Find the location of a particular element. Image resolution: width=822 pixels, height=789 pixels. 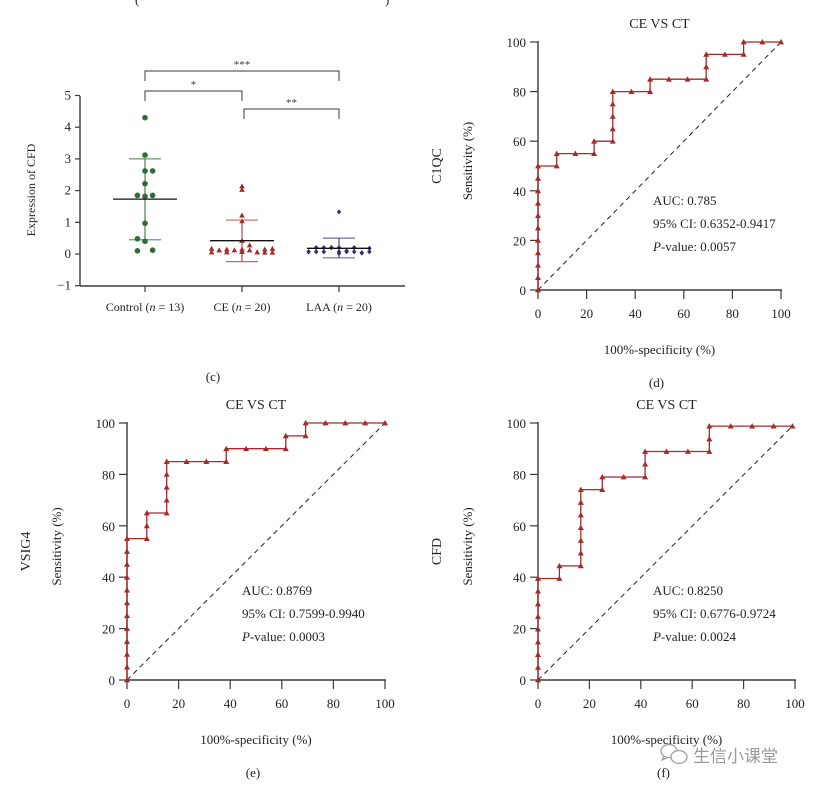

ci-text: 95% CI: 0.7599-0.9940 is located at coordinates (303, 613).